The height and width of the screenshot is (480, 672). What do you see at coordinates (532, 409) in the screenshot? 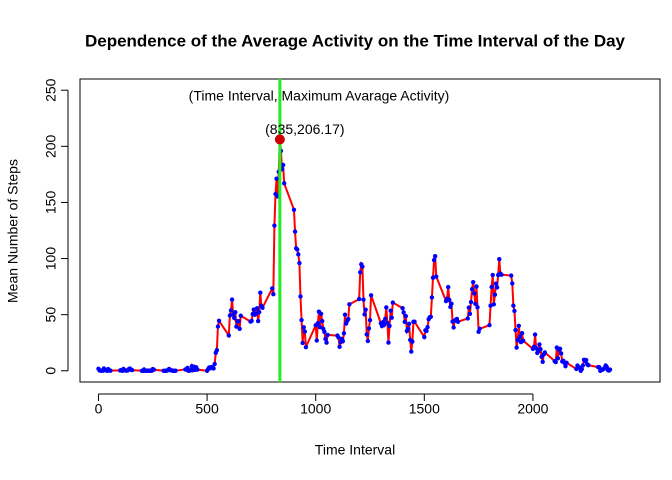
I see `x-tick-label: 2000` at bounding box center [532, 409].